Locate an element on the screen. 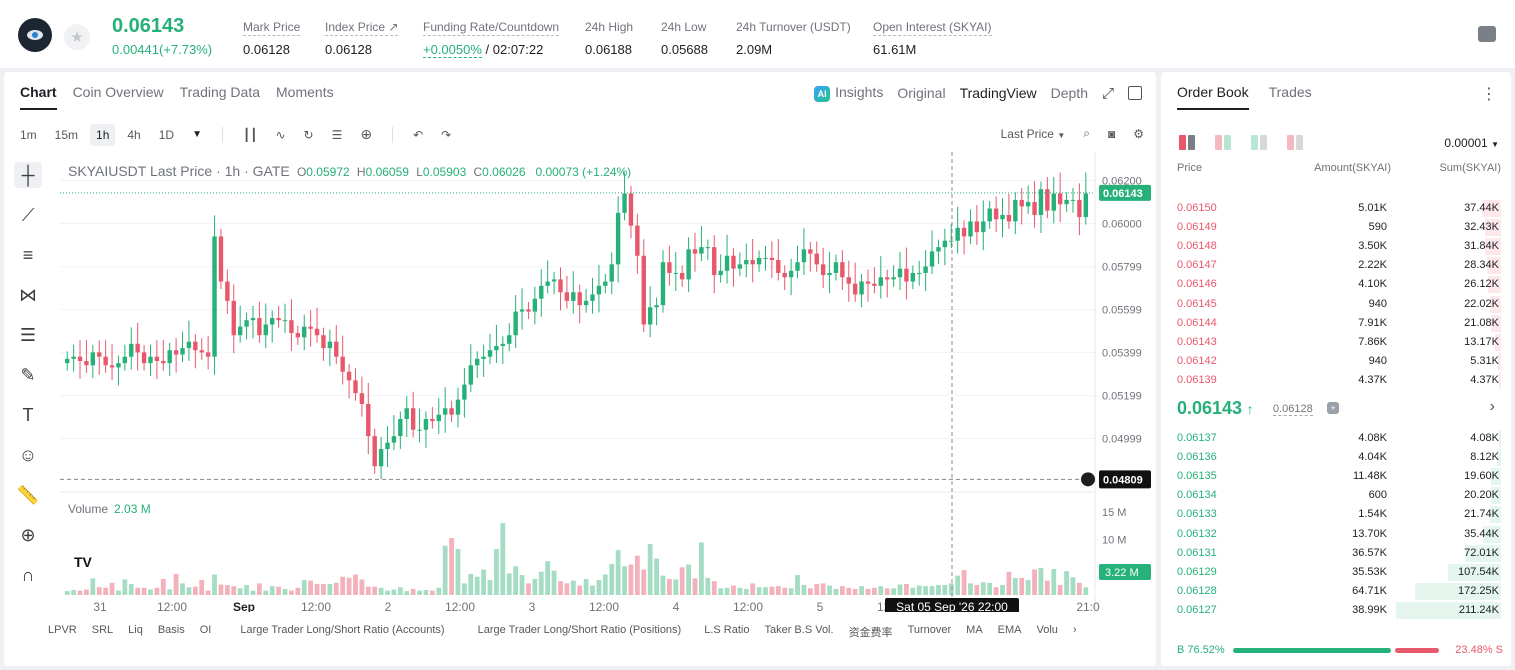 The width and height of the screenshot is (1515, 670). mid-price-row: 0.06143 ↑ 0.06128 + › is located at coordinates (1336, 408).